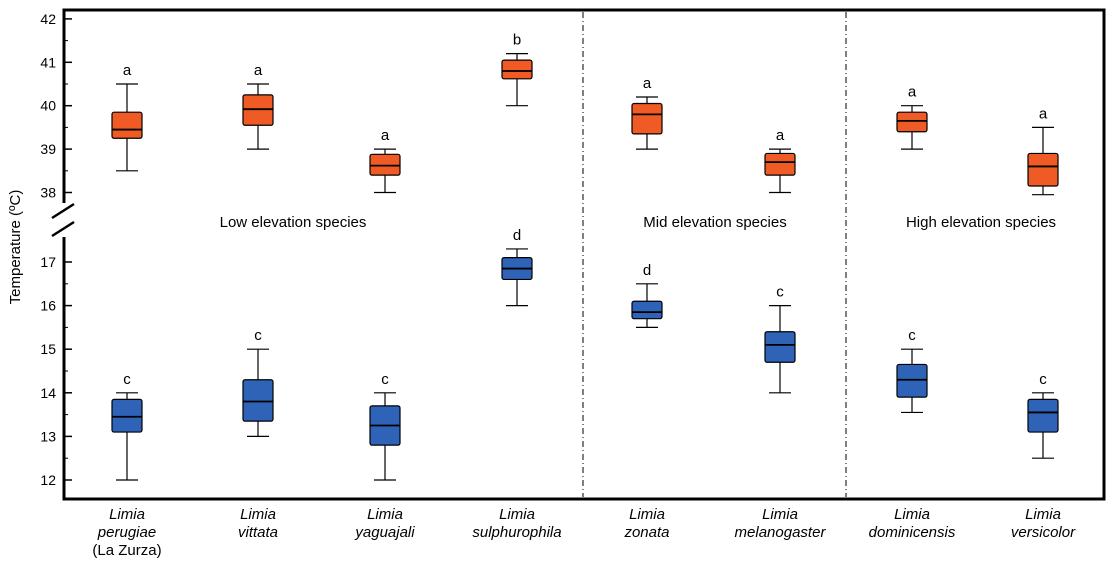 This screenshot has width=1108, height=565. Describe the element at coordinates (48, 106) in the screenshot. I see `y-tick-label: 40` at that location.